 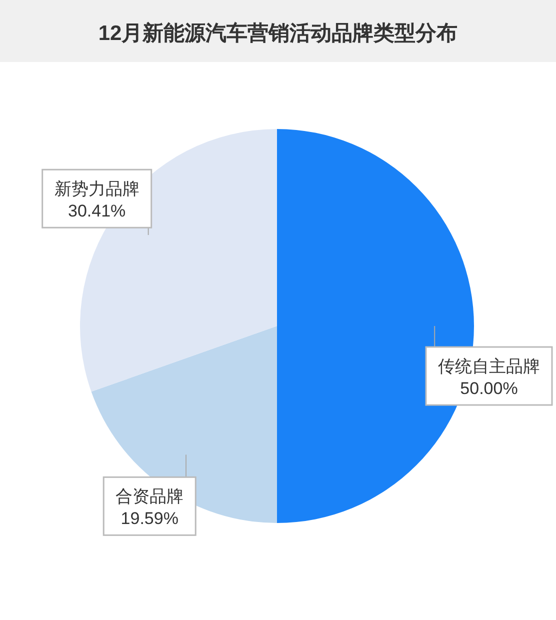 What do you see at coordinates (184, 424) in the screenshot?
I see `pie-slice` at bounding box center [184, 424].